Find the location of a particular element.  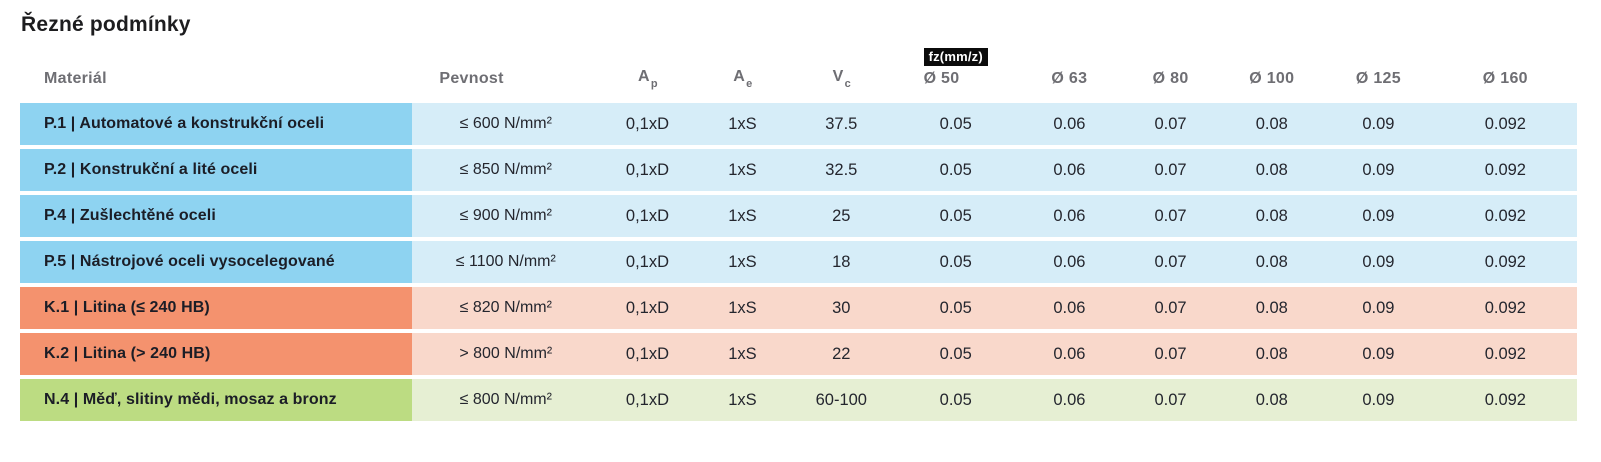

column-header-d160: Ø 160 is located at coordinates (1505, 78).